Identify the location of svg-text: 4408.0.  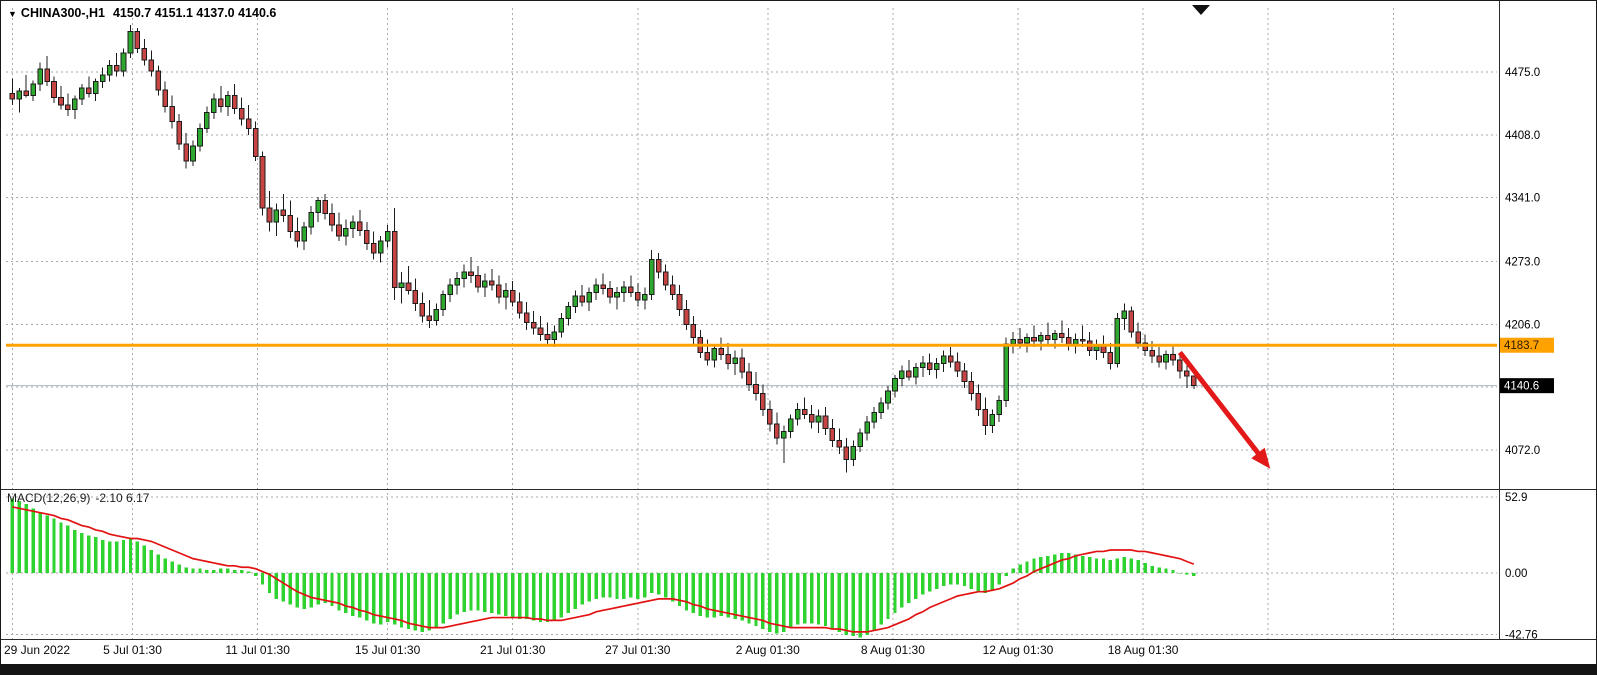
(1522, 136).